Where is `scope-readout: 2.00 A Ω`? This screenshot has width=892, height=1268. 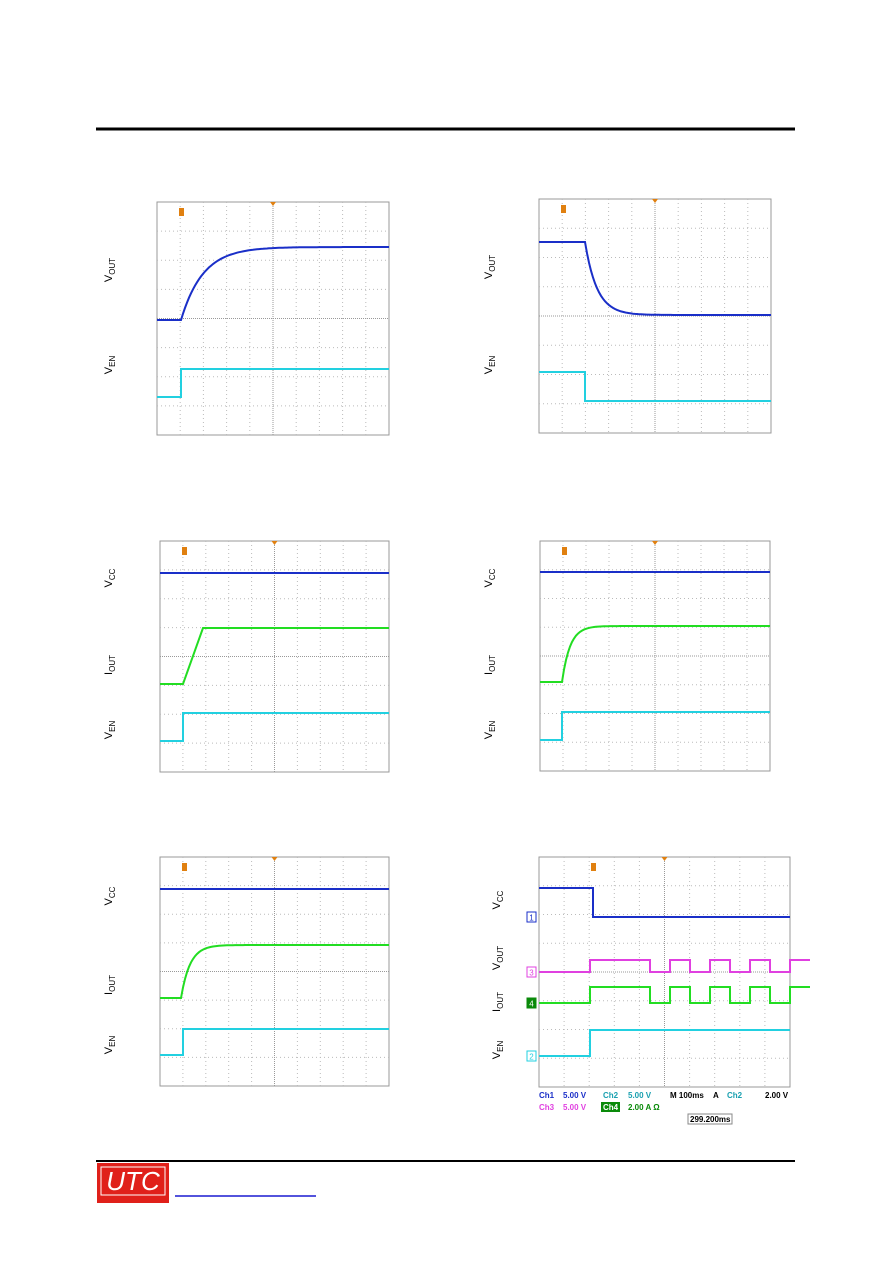
scope-readout: 2.00 A Ω is located at coordinates (644, 1107).